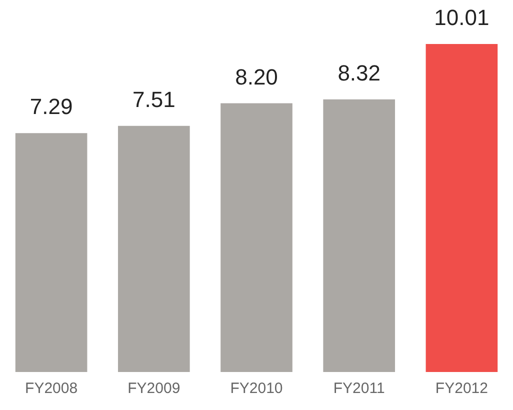 This screenshot has height=410, width=513. I want to click on x-tick-label: FY2009, so click(154, 389).